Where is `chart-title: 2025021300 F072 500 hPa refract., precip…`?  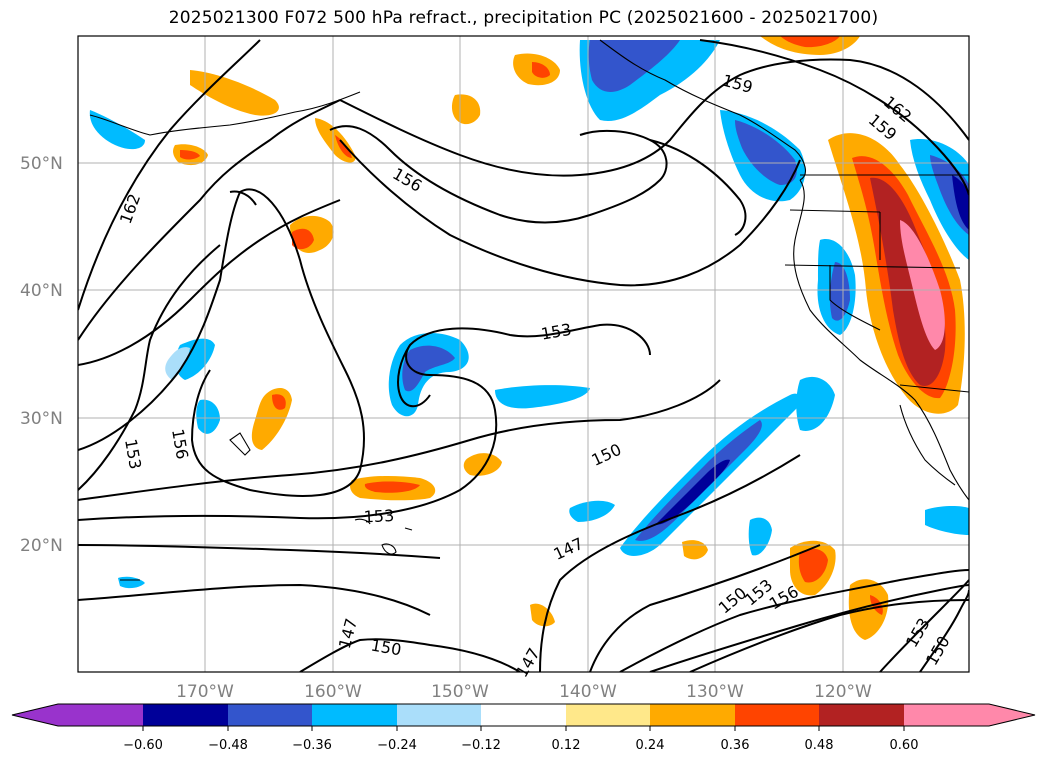
chart-title: 2025021300 F072 500 hPa refract., precip… is located at coordinates (523, 18).